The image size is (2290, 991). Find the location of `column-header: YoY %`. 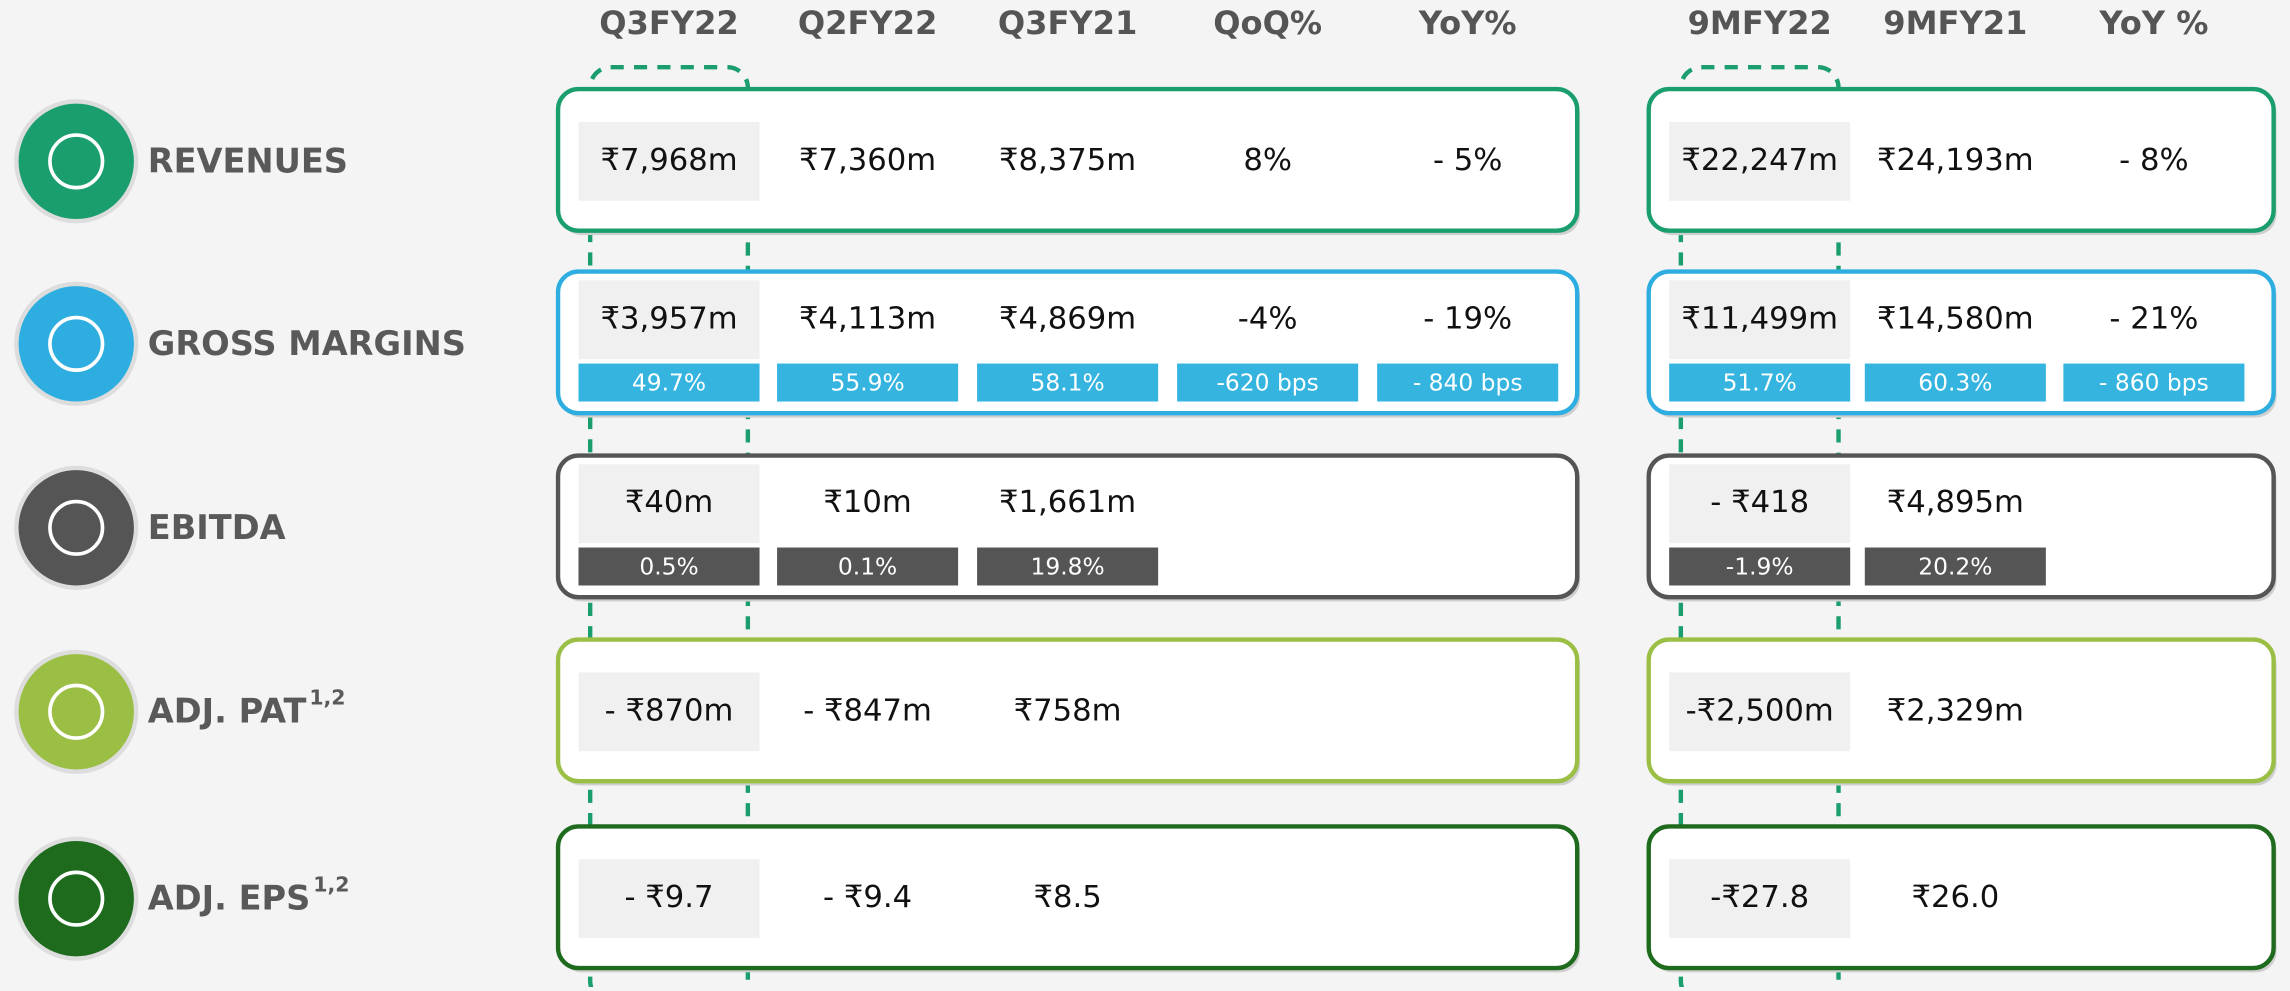

column-header: YoY % is located at coordinates (2153, 23).